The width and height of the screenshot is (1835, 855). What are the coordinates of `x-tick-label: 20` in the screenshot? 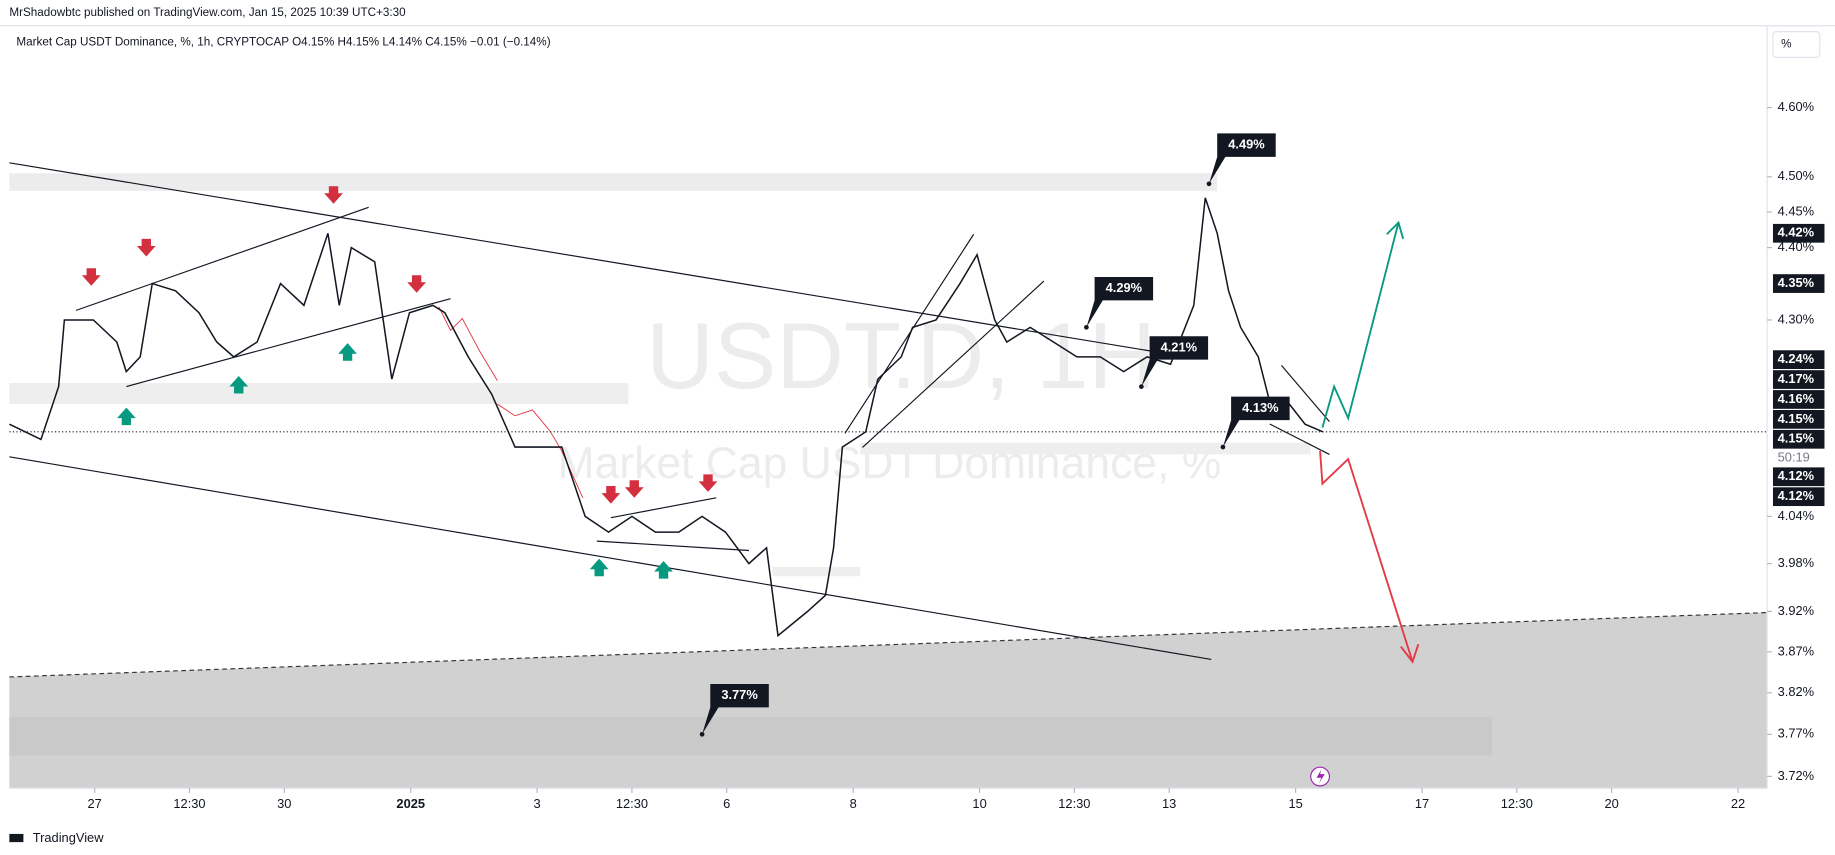 It's located at (1611, 803).